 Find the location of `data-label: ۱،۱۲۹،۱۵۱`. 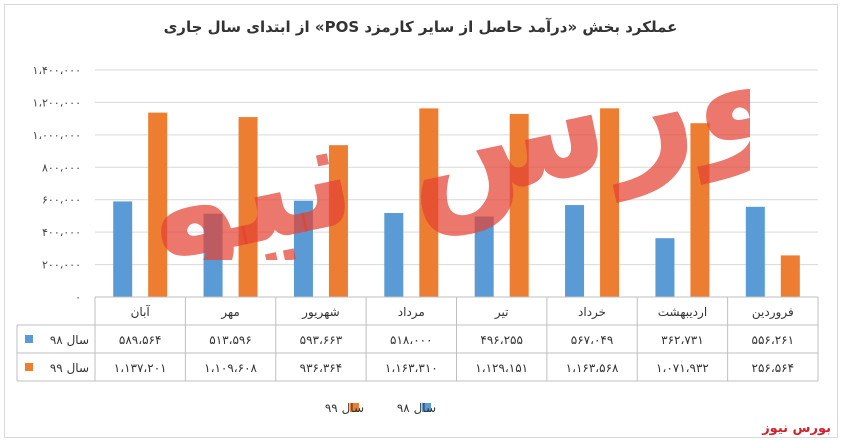

data-label: ۱،۱۲۹،۱۵۱ is located at coordinates (501, 368).